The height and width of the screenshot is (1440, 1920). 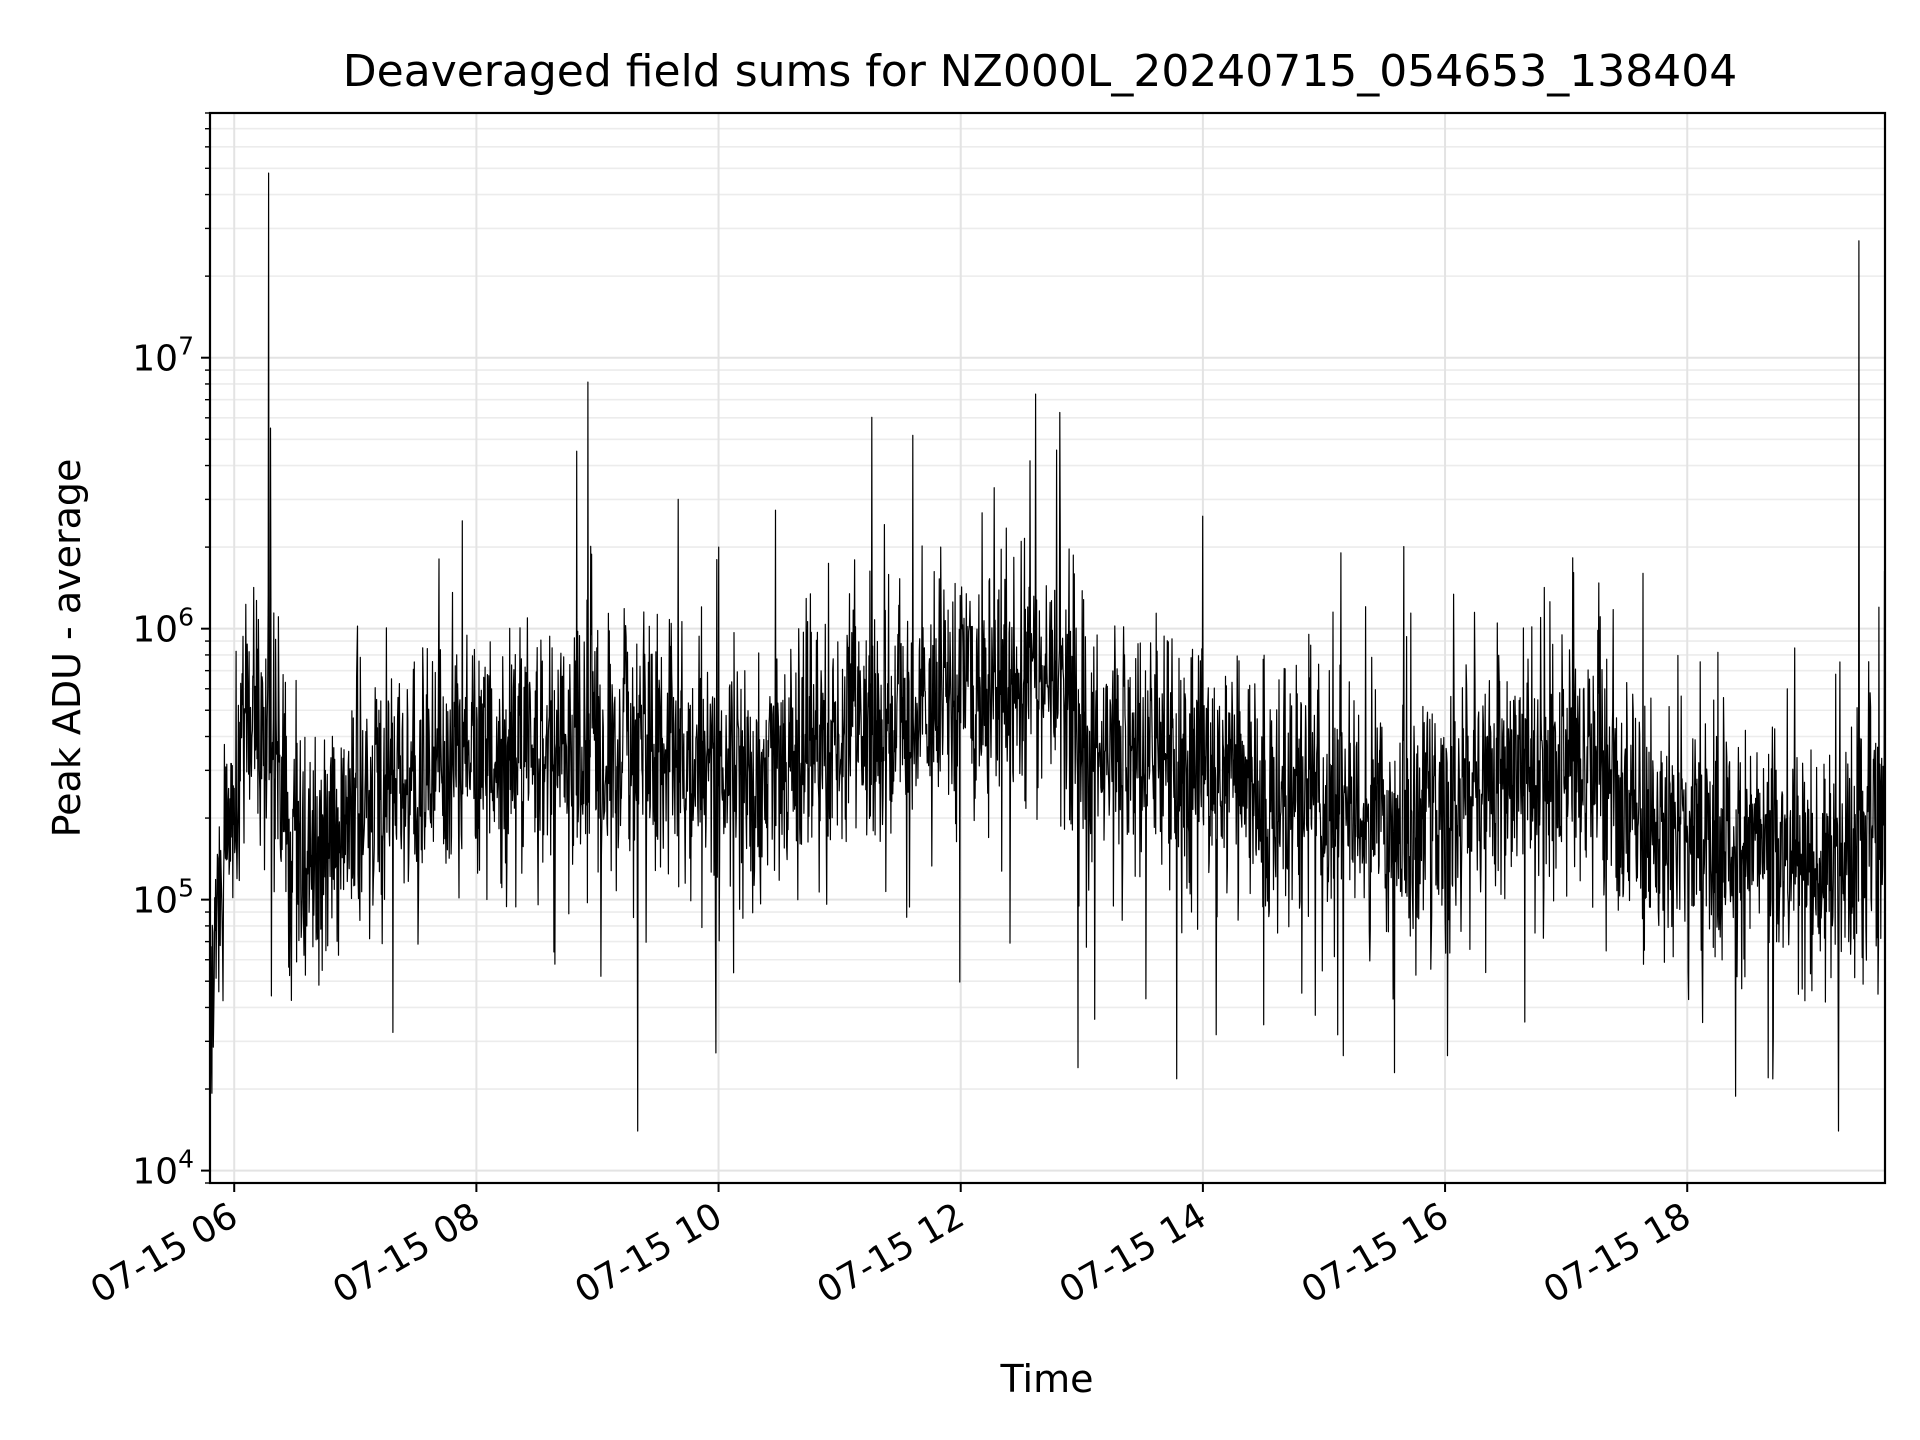 I want to click on y-tick-exponent: 6, so click(x=186, y=617).